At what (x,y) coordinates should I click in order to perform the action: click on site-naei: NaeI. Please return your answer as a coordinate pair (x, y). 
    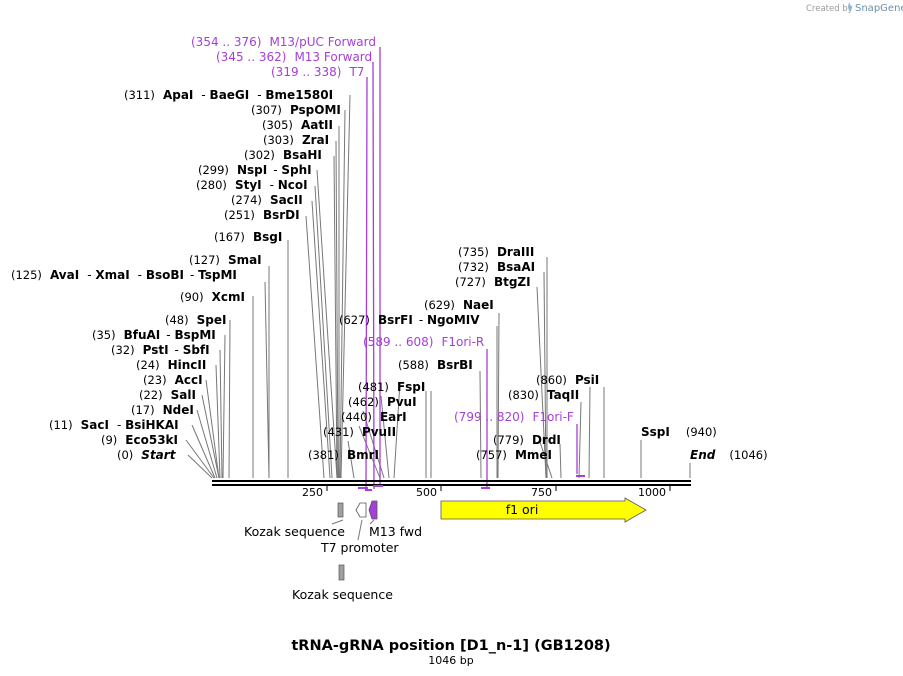
    Looking at the image, I should click on (478, 305).